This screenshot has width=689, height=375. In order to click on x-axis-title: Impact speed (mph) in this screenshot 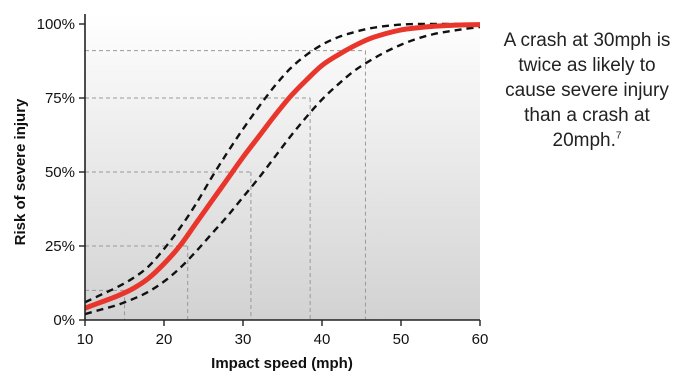, I will do `click(282, 363)`.